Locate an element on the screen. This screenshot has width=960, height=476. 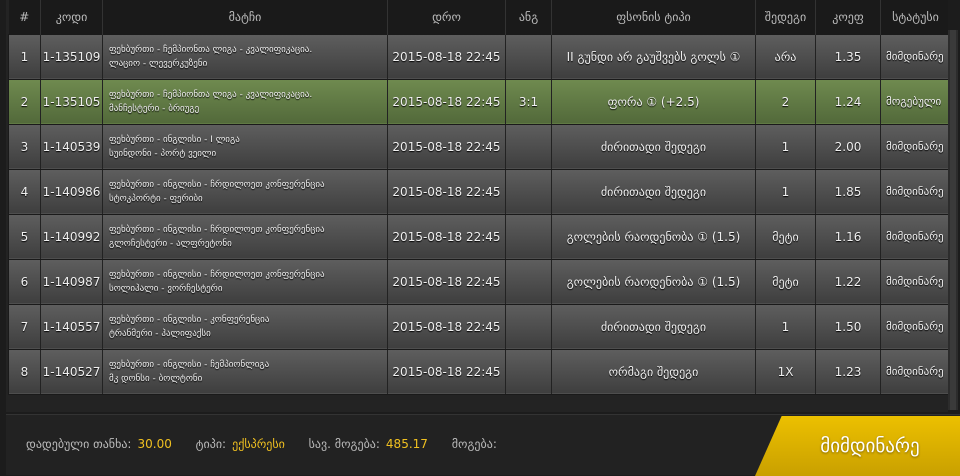
row-number: 7 is located at coordinates (24, 326).